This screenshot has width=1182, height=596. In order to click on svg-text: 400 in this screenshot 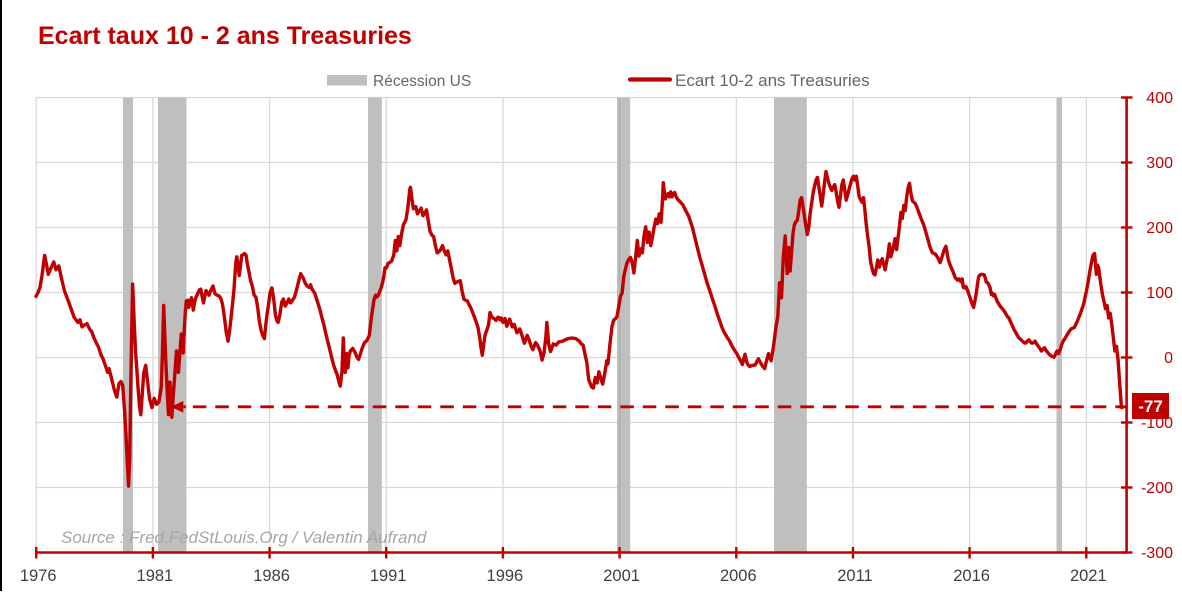, I will do `click(1159, 98)`.